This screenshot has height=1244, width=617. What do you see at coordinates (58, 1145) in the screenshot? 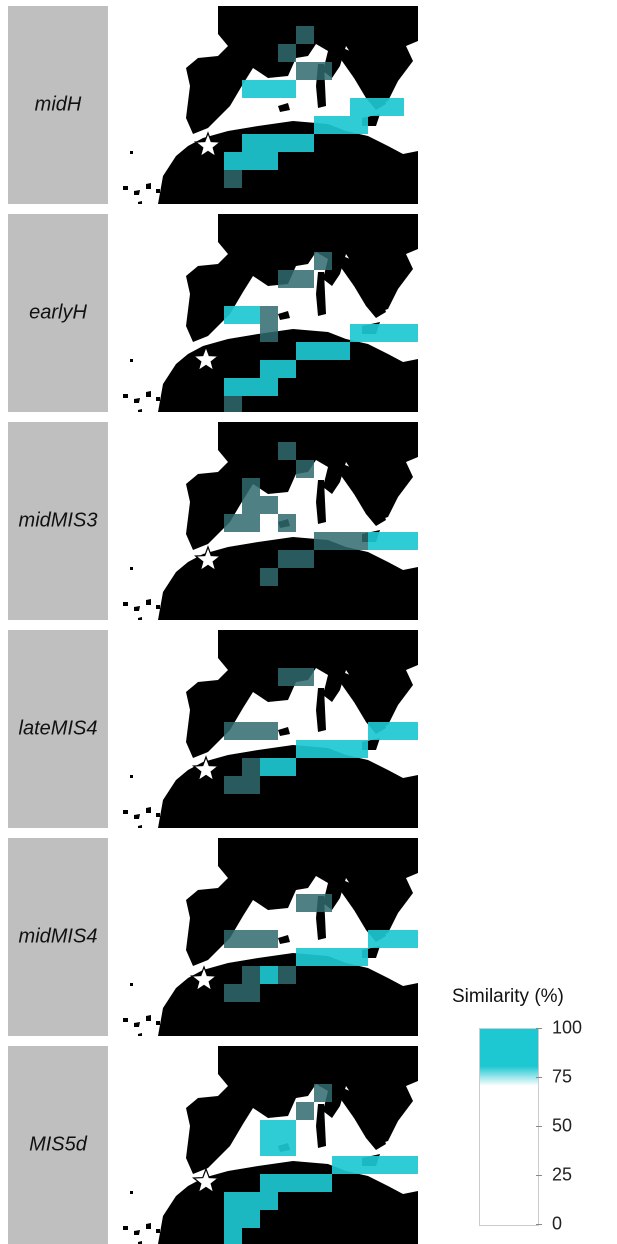
I see `panel-label-strip: MIS5d` at bounding box center [58, 1145].